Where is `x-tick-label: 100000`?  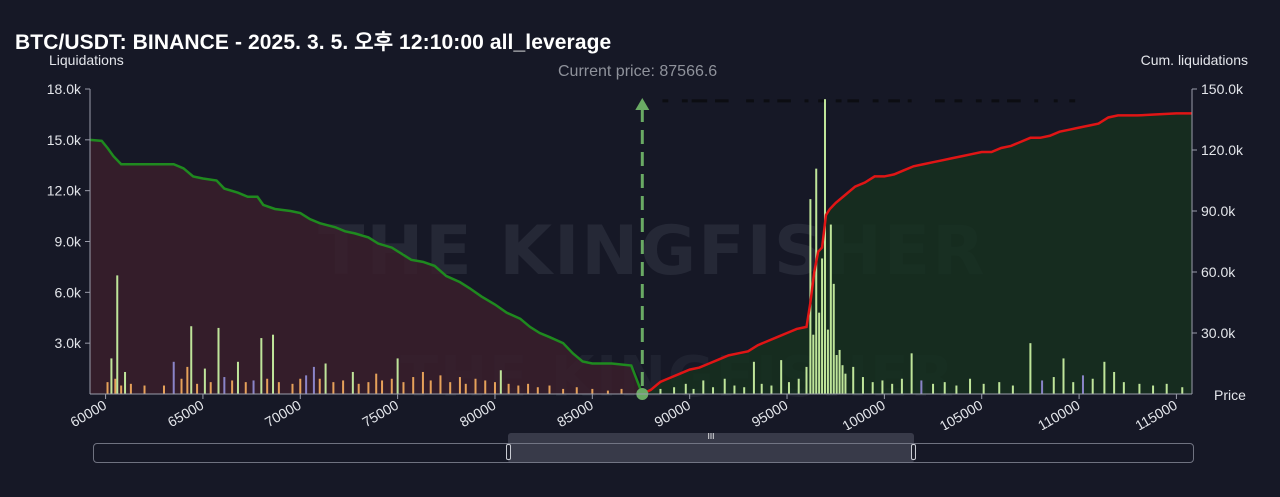
x-tick-label: 100000 is located at coordinates (863, 413).